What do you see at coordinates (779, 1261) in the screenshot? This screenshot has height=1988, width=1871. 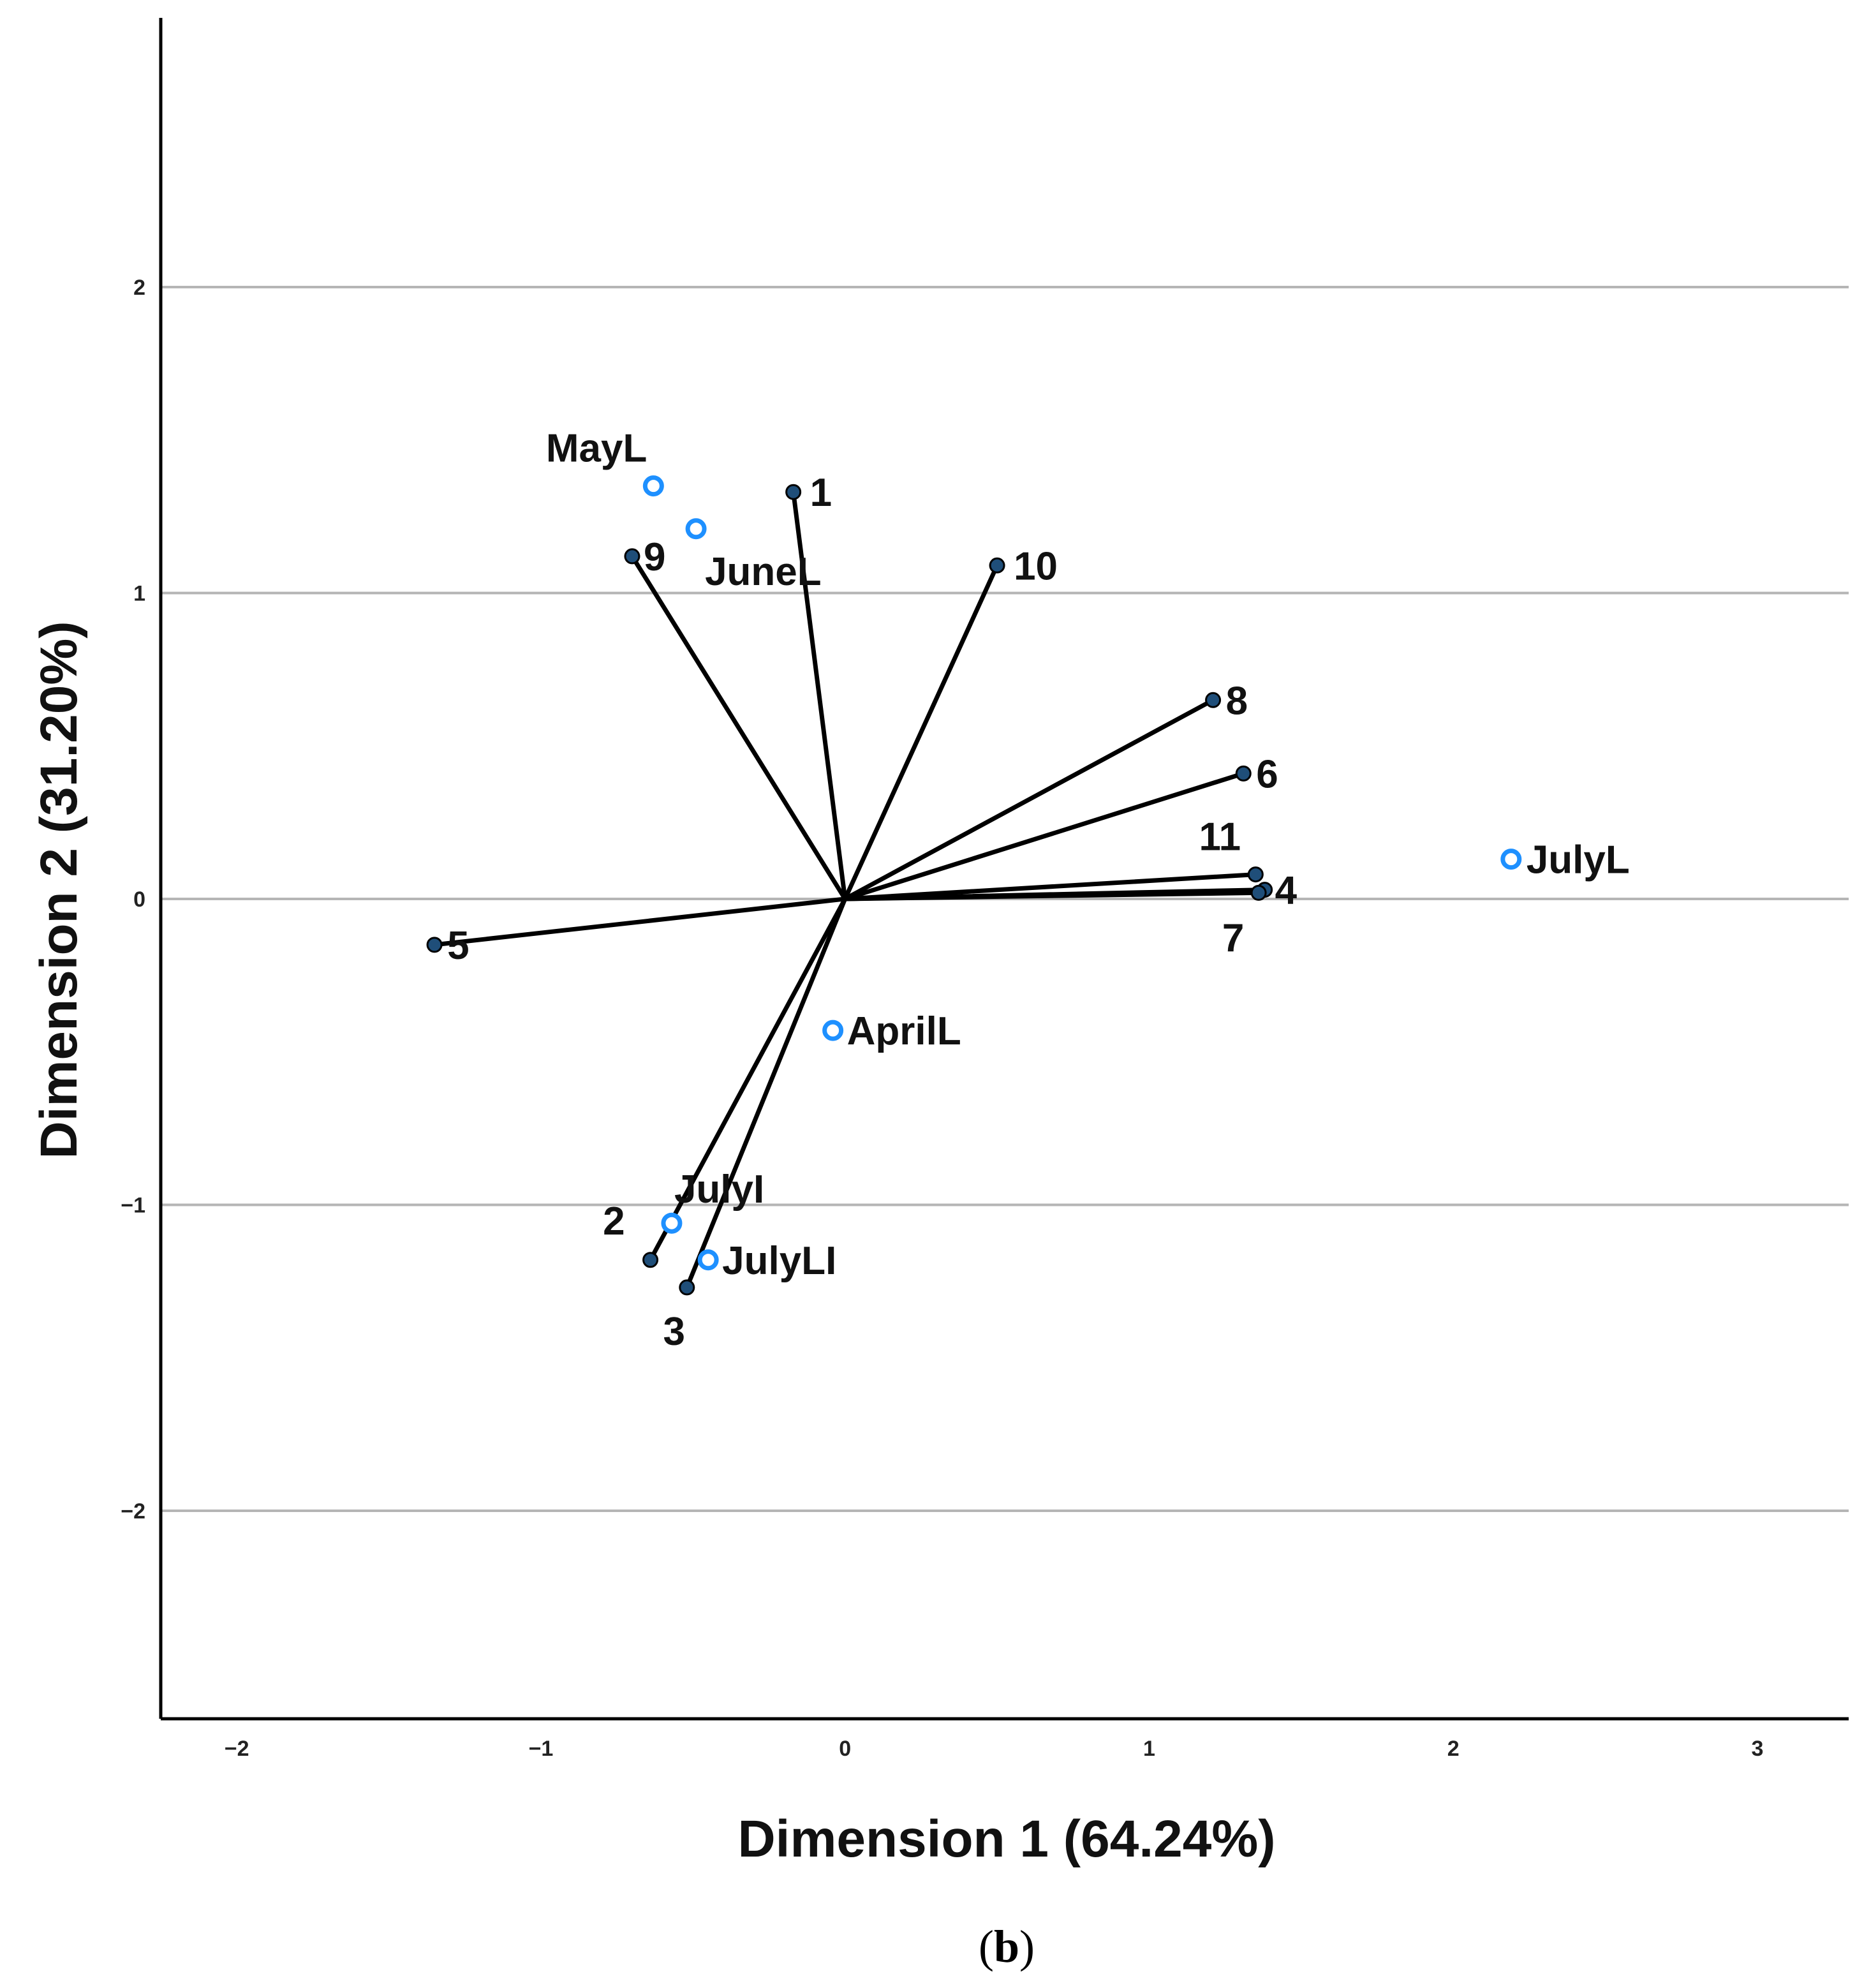 I see `category-label-JulyLI: JulyLI` at bounding box center [779, 1261].